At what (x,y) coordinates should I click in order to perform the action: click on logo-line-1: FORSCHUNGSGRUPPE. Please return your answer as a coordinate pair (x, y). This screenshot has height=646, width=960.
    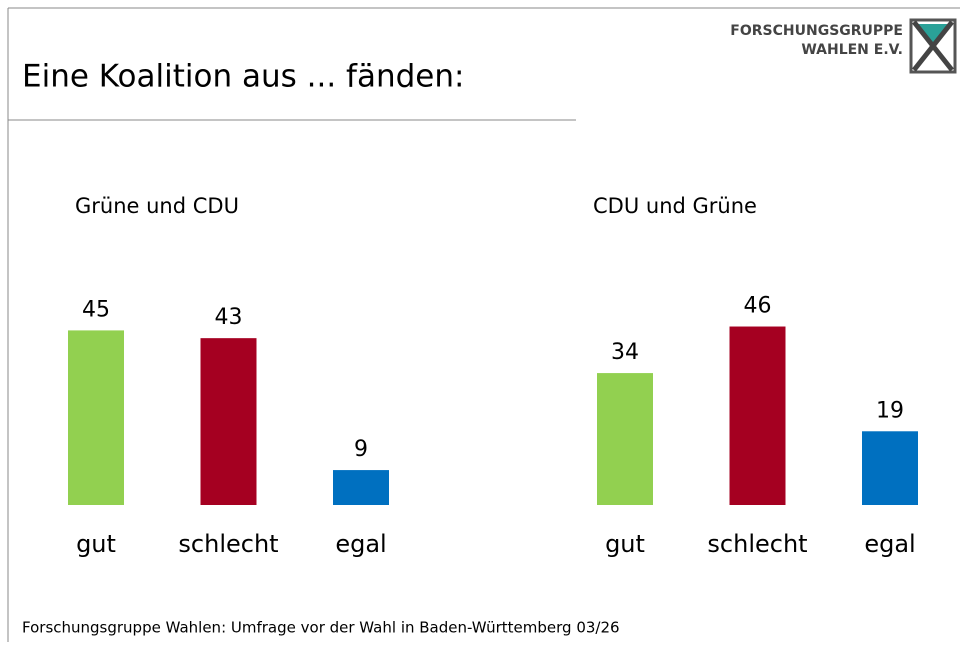
    Looking at the image, I should click on (816, 31).